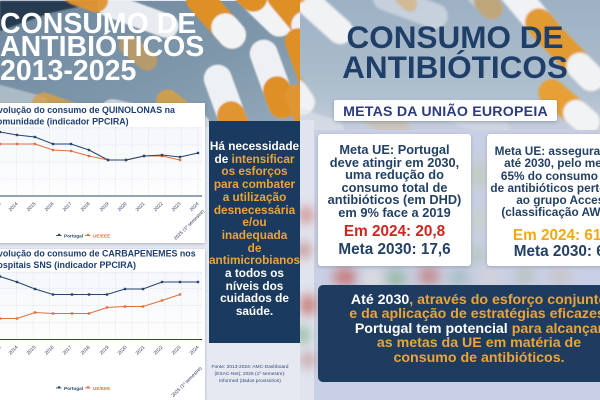 Image resolution: width=600 pixels, height=400 pixels. I want to click on svg-text:hospitais SNS (indicador PPCIR: hospitais SNS (indicador PPCIRA), so click(68, 265).